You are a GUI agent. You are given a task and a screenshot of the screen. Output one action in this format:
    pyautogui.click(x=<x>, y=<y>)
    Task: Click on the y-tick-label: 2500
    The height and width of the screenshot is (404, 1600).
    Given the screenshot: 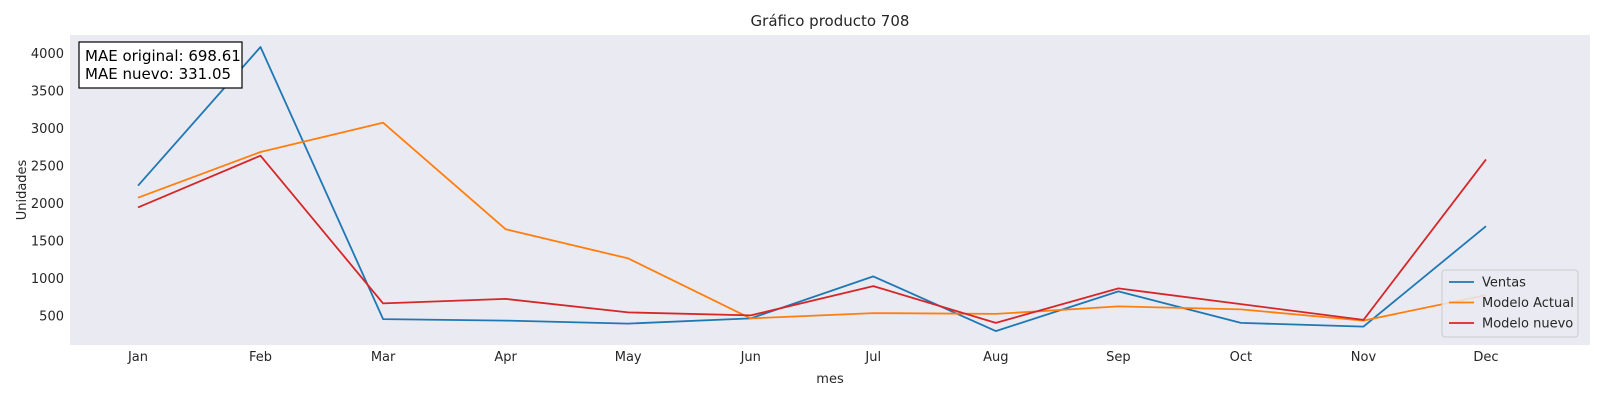 What is the action you would take?
    pyautogui.click(x=47, y=167)
    